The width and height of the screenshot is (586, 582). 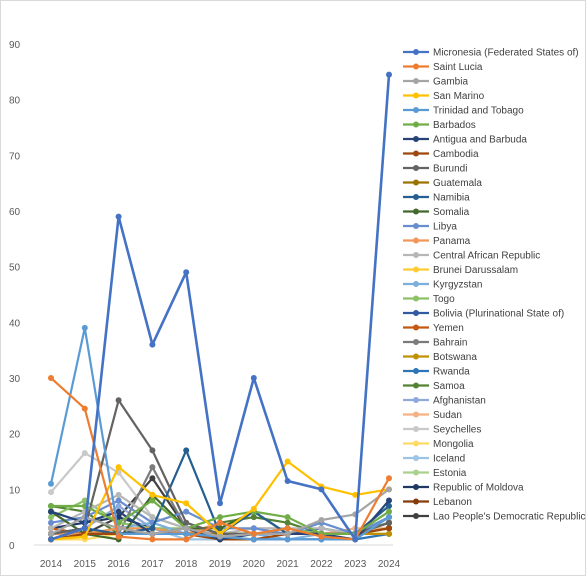 I want to click on legend-label: Lebanon, so click(x=452, y=502).